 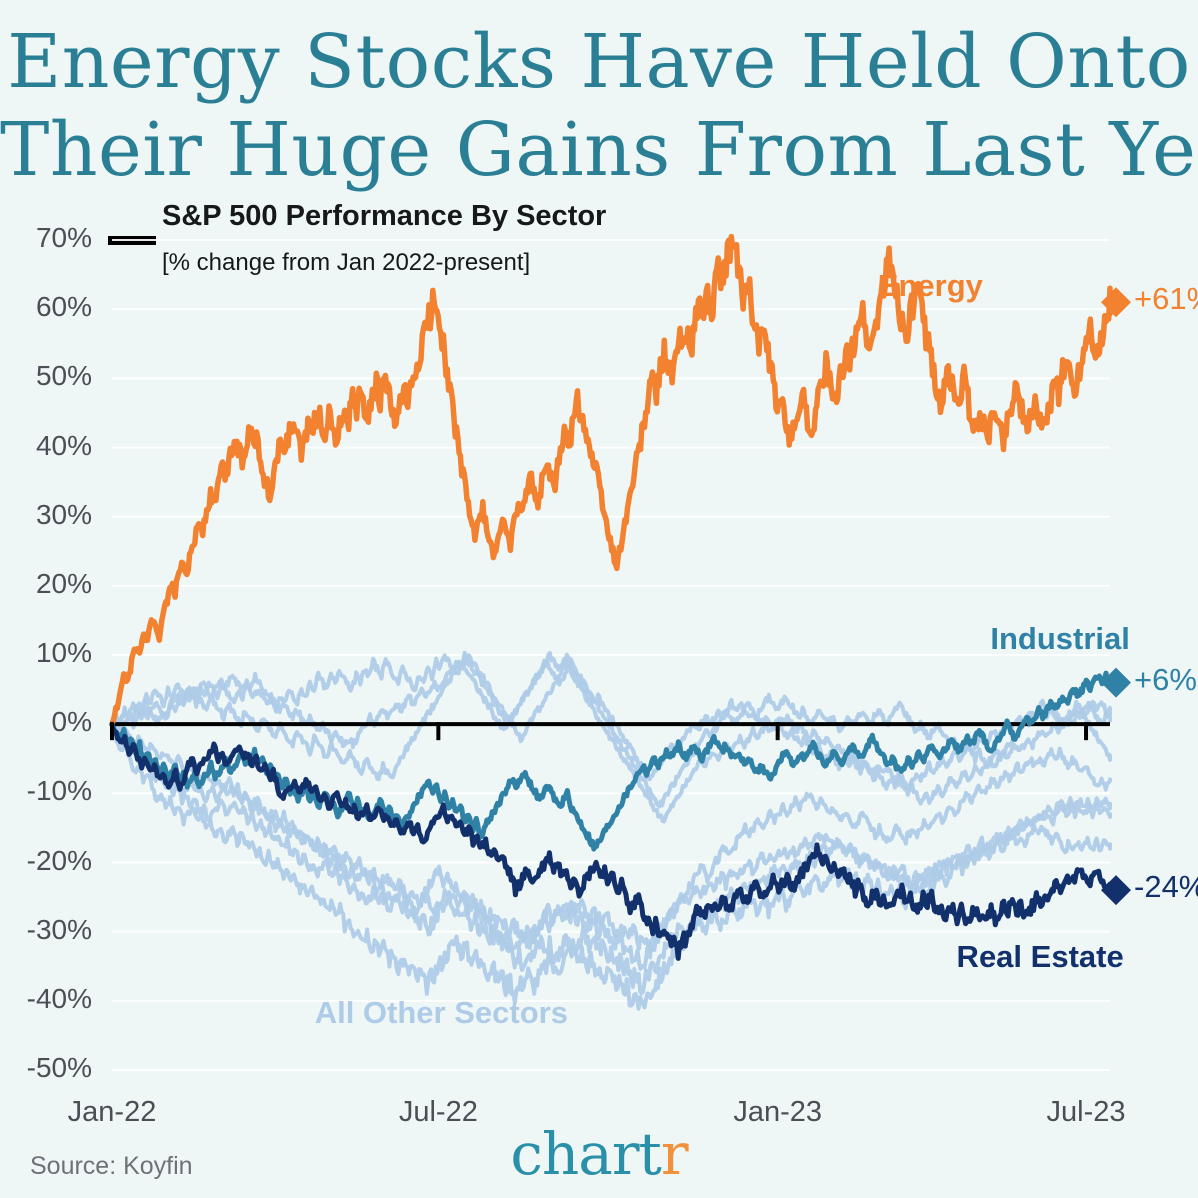 I want to click on y-axis-tick-label: 20%, so click(x=63, y=583).